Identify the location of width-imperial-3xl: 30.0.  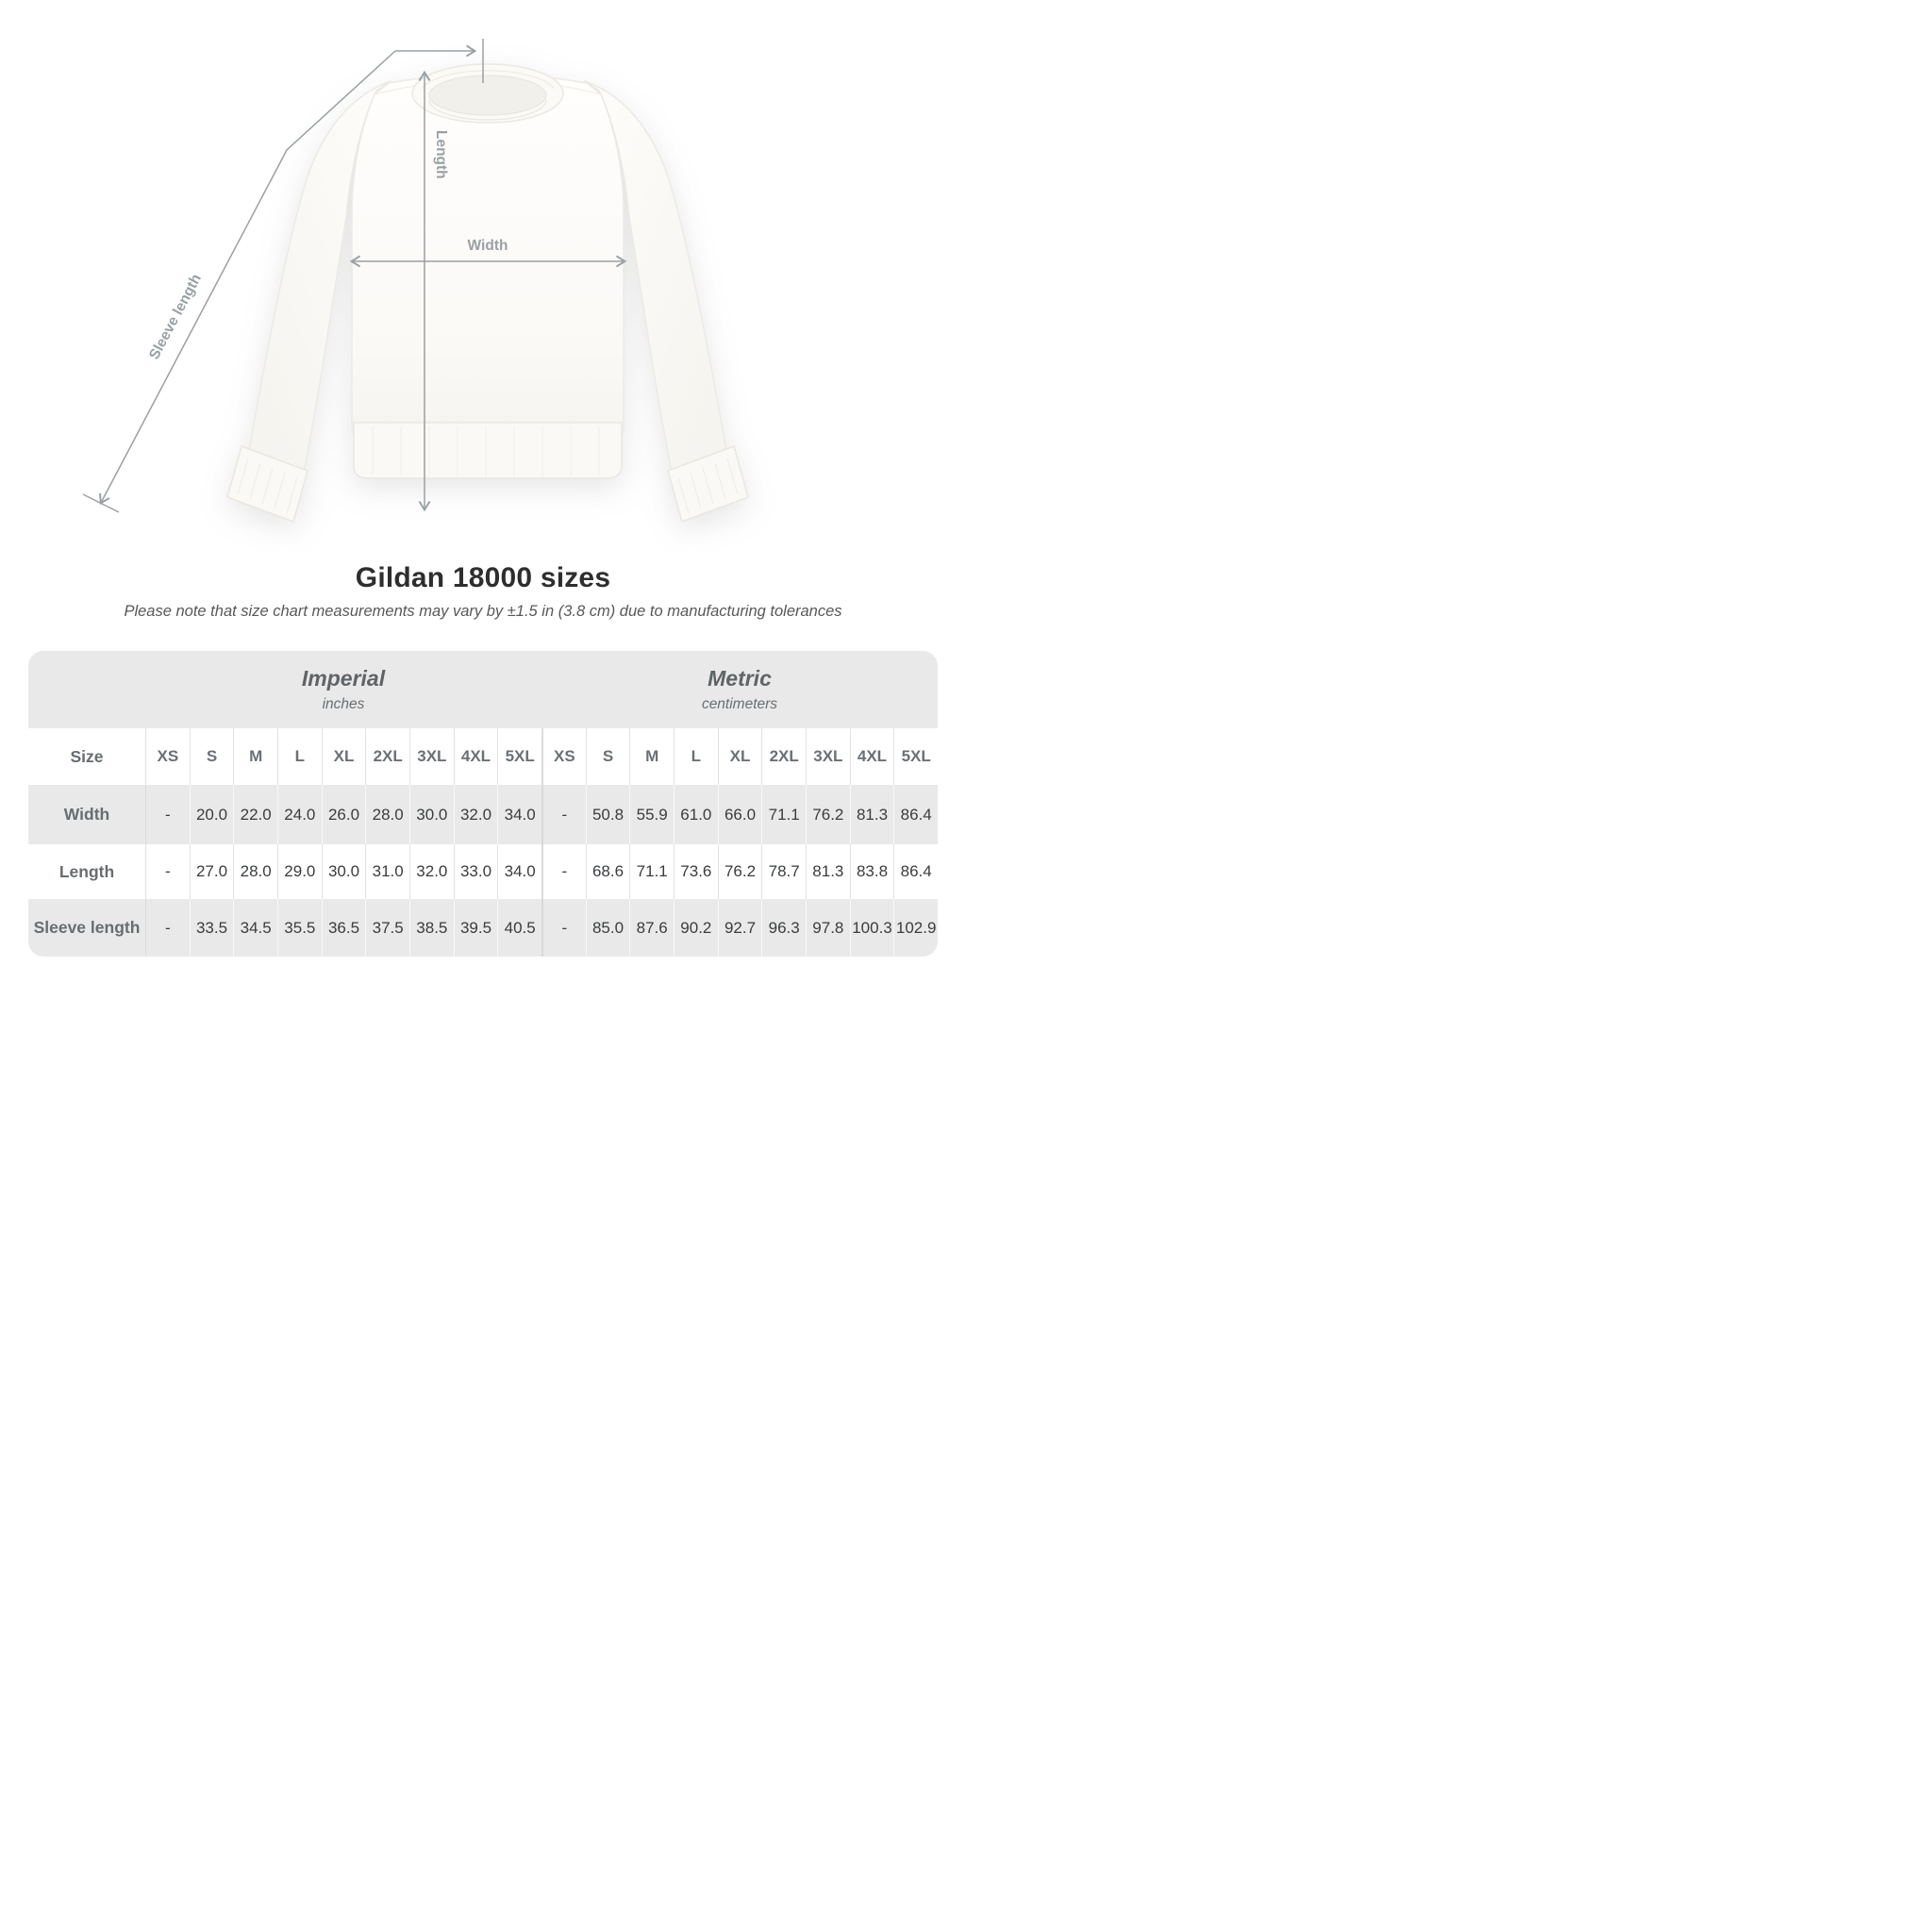
(432, 815).